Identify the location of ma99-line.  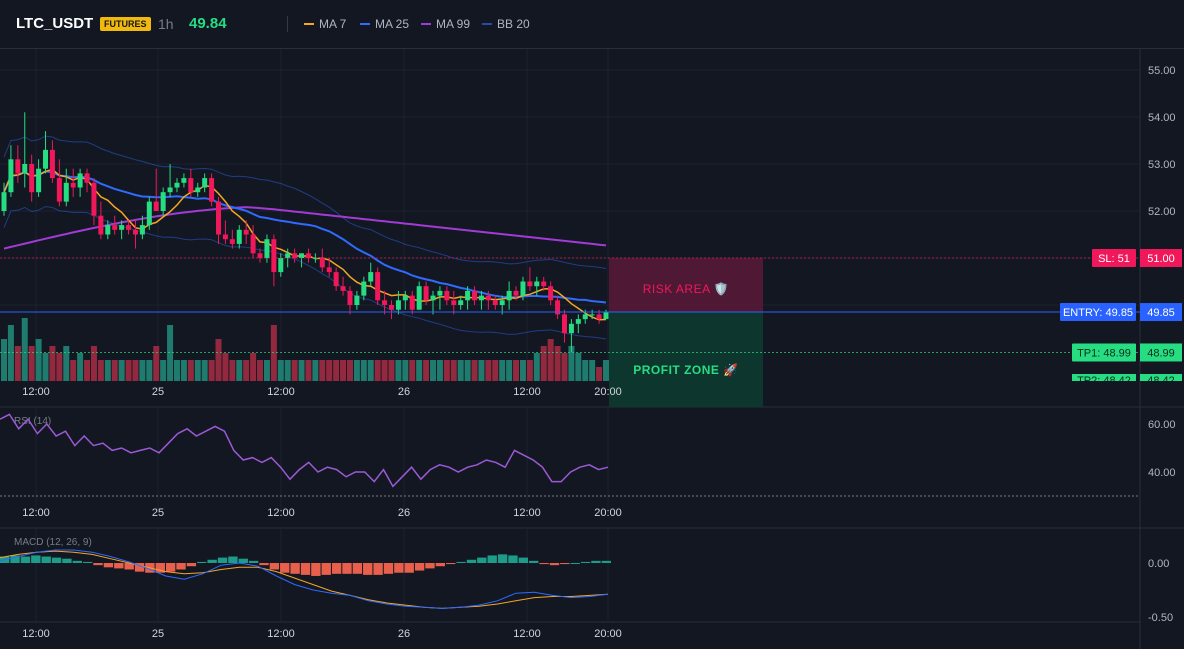
(305, 228).